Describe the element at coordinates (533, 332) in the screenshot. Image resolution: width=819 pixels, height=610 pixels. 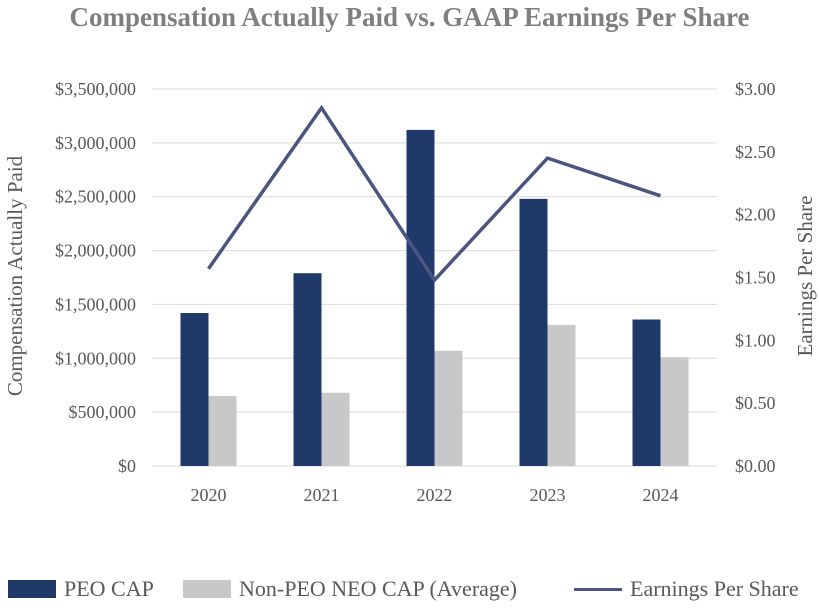
I see `bar-peo-cap-2023` at that location.